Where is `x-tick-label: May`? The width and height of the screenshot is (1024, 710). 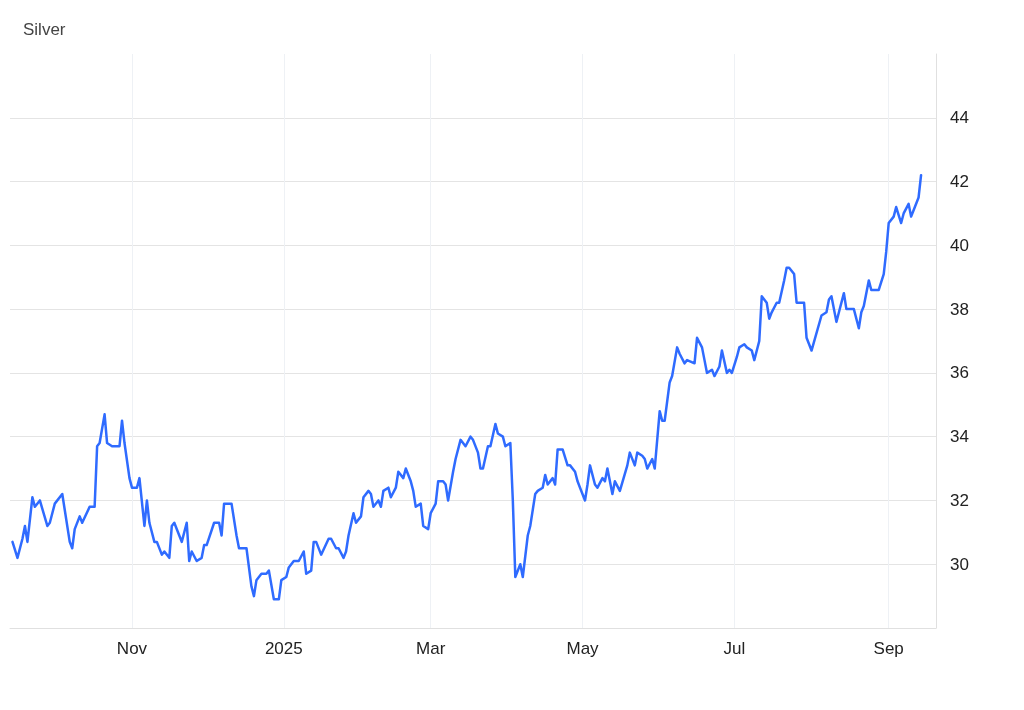 x-tick-label: May is located at coordinates (583, 648).